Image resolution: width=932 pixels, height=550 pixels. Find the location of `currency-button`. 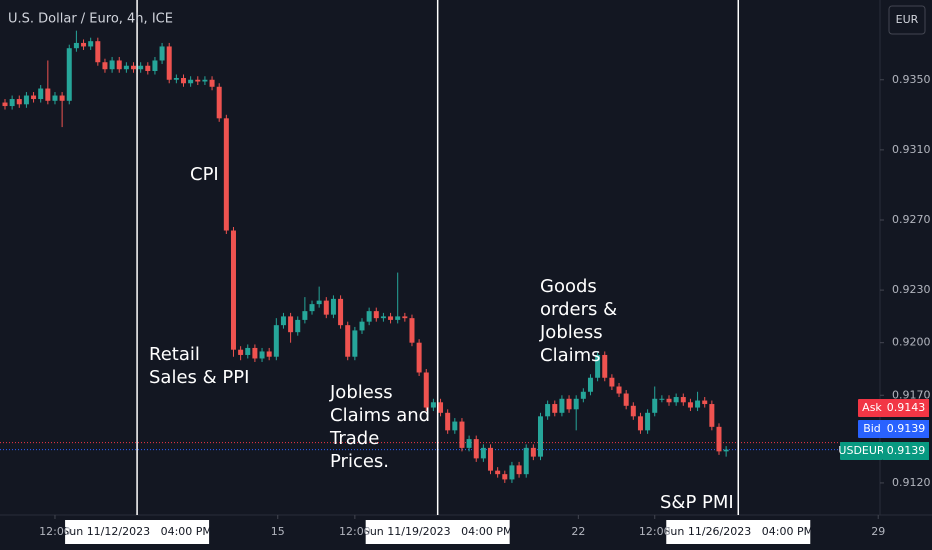

currency-button is located at coordinates (907, 20).